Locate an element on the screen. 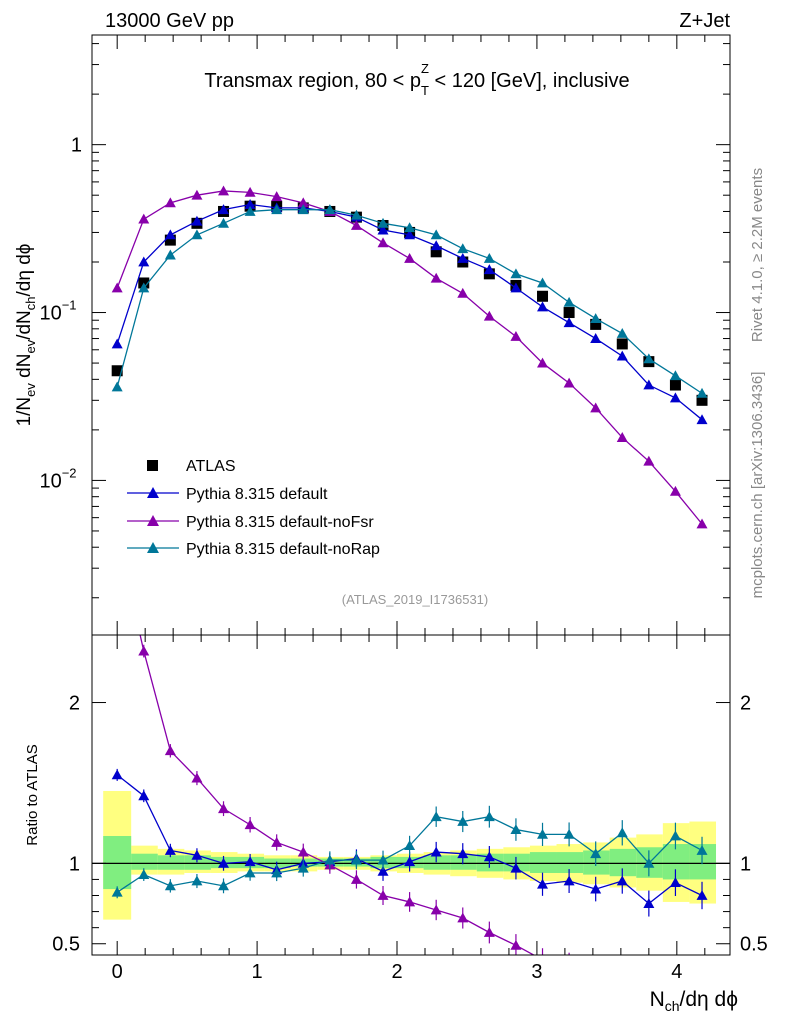  legend-label-norap: Pythia 8.315 default-noRap is located at coordinates (283, 549).